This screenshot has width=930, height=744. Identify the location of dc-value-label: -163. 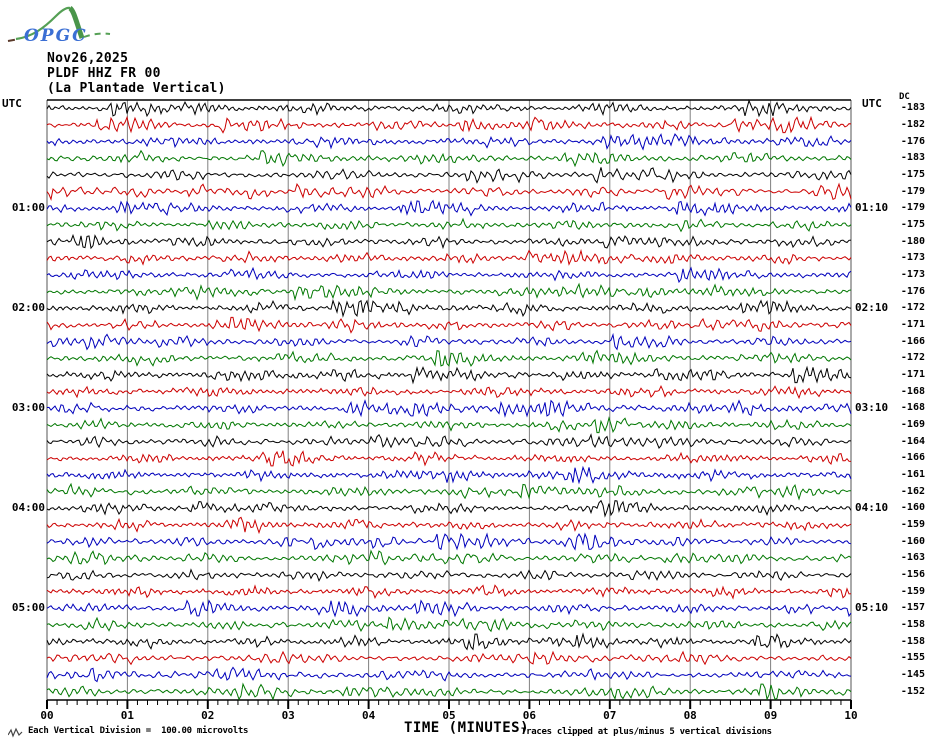
(912, 557).